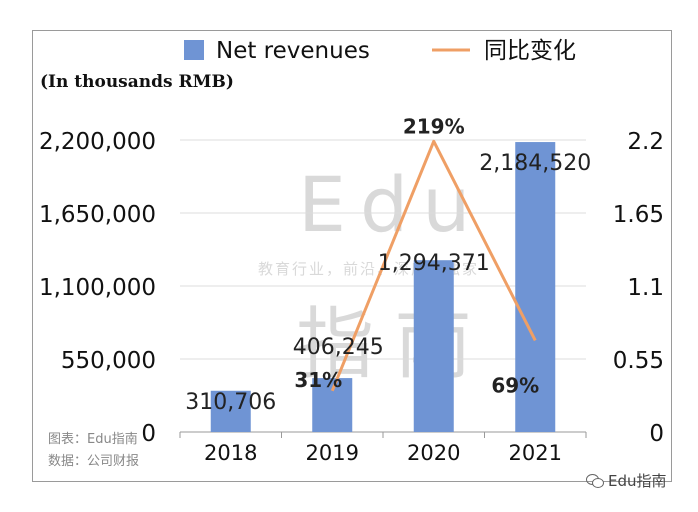 Image resolution: width=698 pixels, height=512 pixels. I want to click on bar-value-label: 1,294,371, so click(434, 263).